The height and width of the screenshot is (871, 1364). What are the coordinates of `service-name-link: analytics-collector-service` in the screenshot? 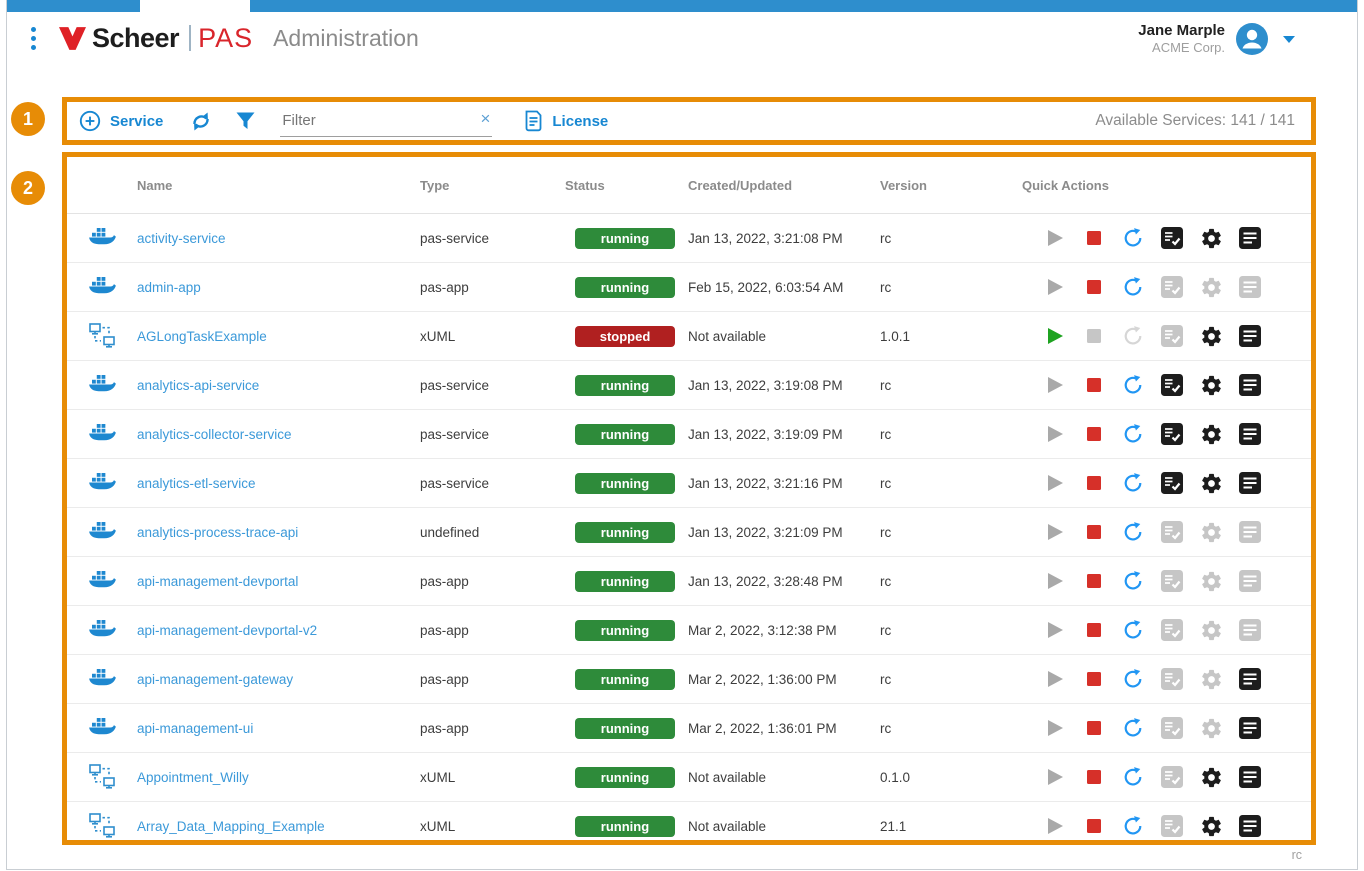 It's located at (214, 434).